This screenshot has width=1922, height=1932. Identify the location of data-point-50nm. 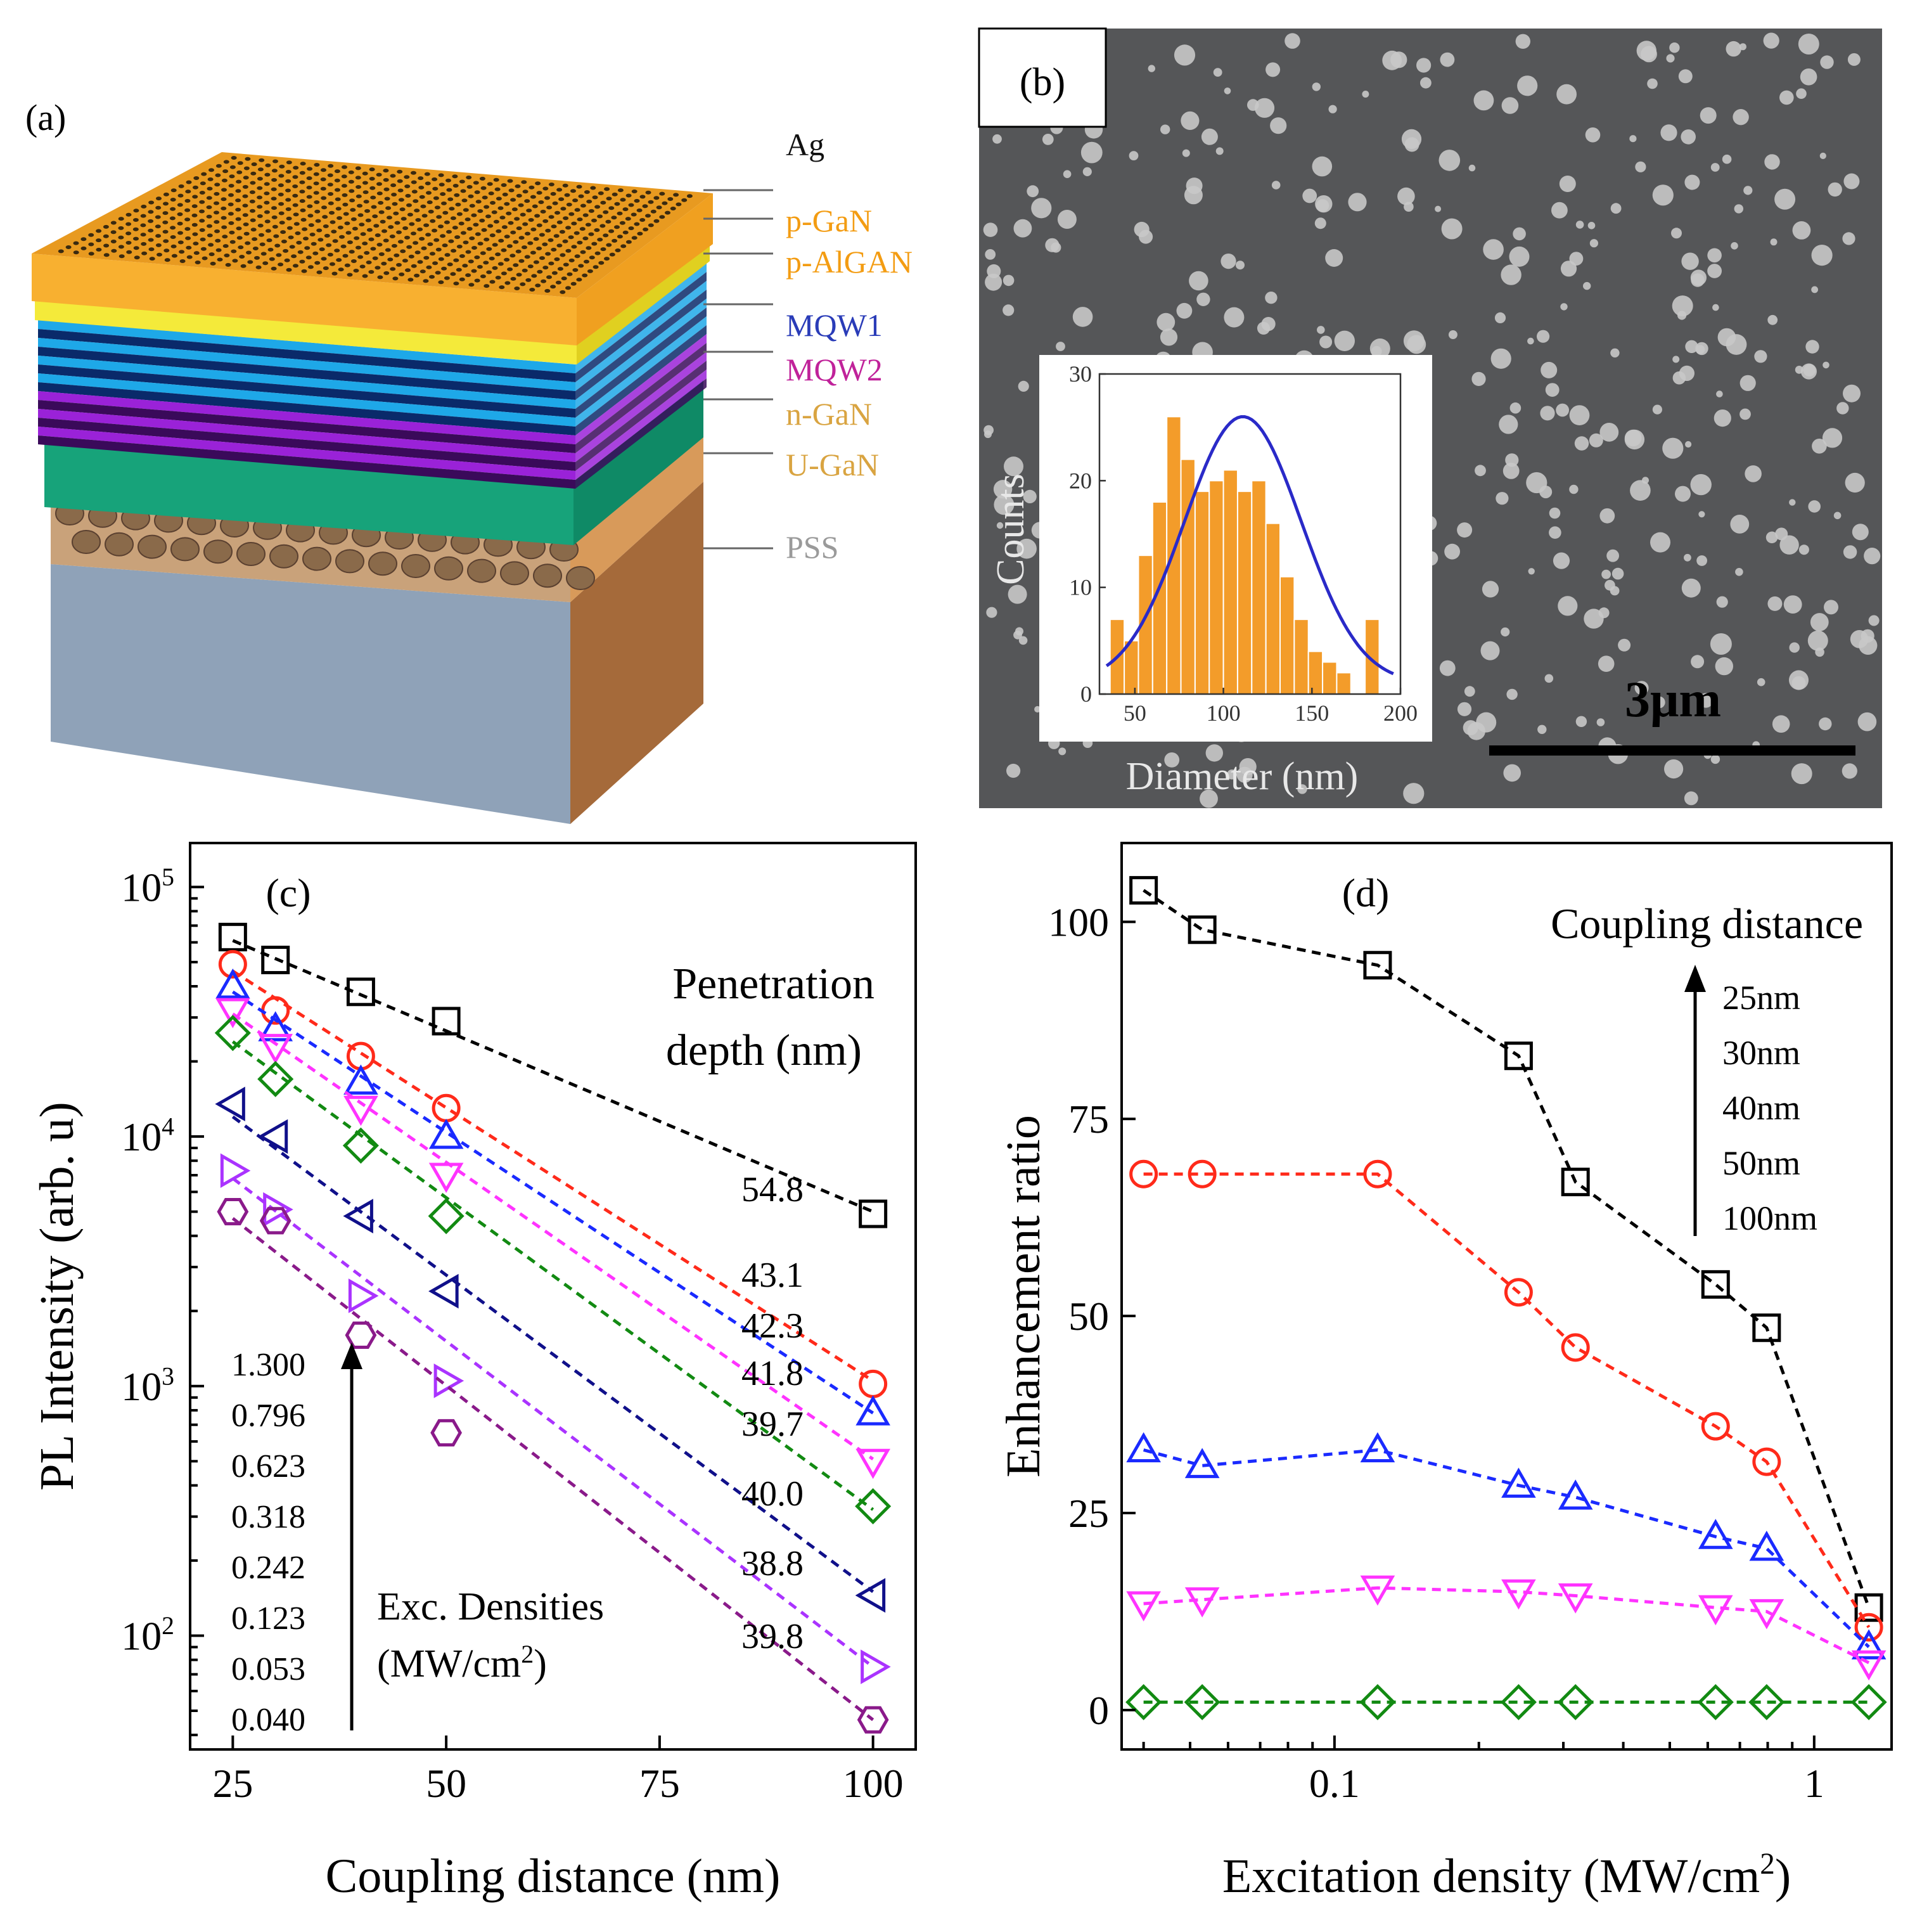
(1715, 1610).